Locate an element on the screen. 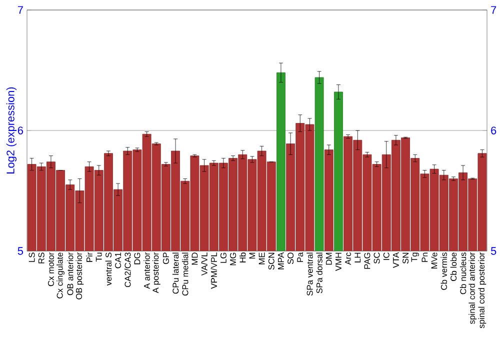 Image resolution: width=500 pixels, height=350 pixels. x-tick-label: MVe is located at coordinates (434, 260).